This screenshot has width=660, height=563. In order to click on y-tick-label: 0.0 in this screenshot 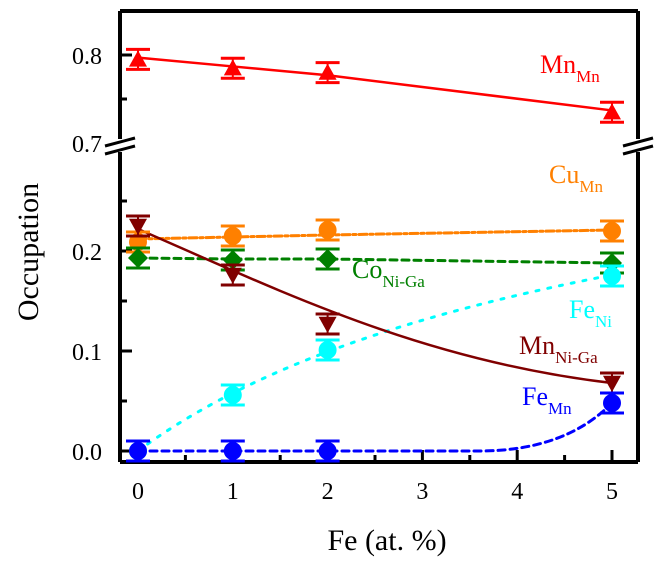, I will do `click(87, 453)`.